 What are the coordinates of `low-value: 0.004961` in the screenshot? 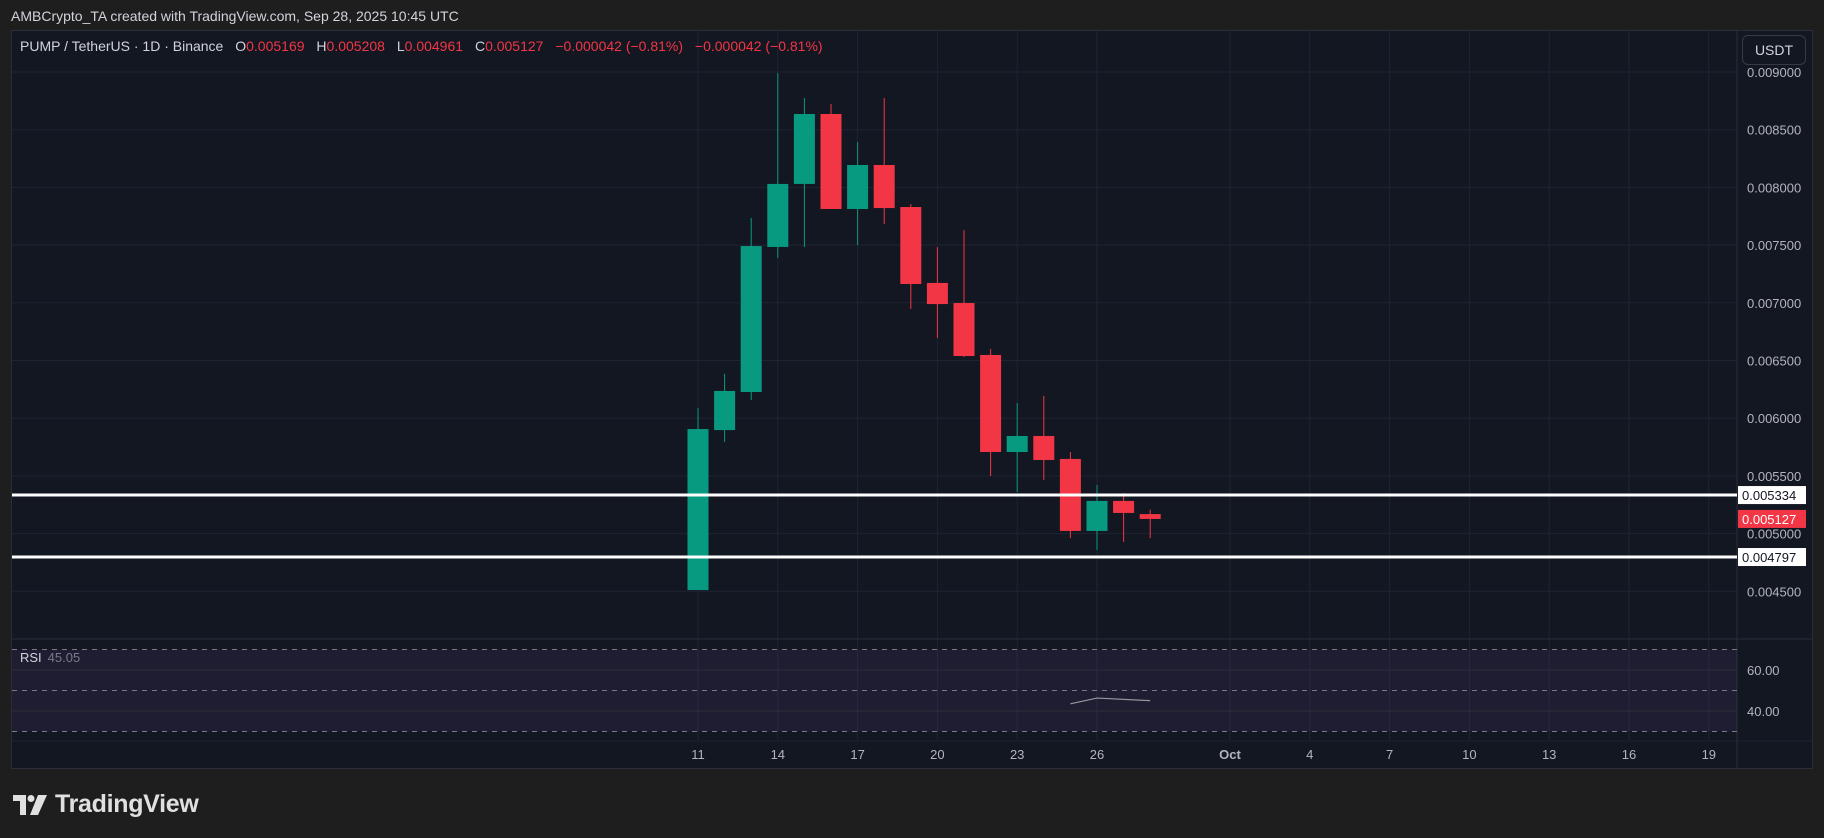 It's located at (434, 46).